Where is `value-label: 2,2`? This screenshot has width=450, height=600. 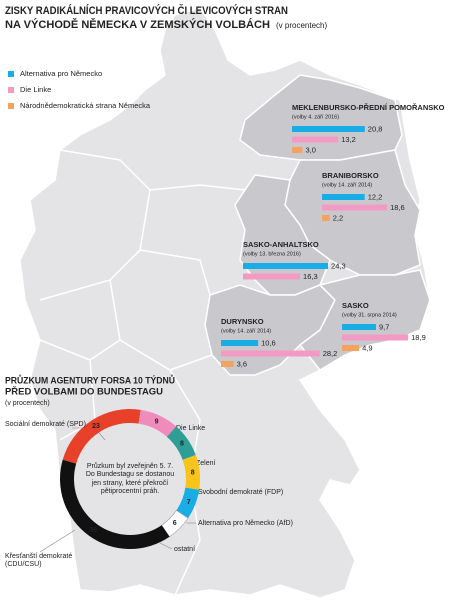 value-label: 2,2 is located at coordinates (338, 217).